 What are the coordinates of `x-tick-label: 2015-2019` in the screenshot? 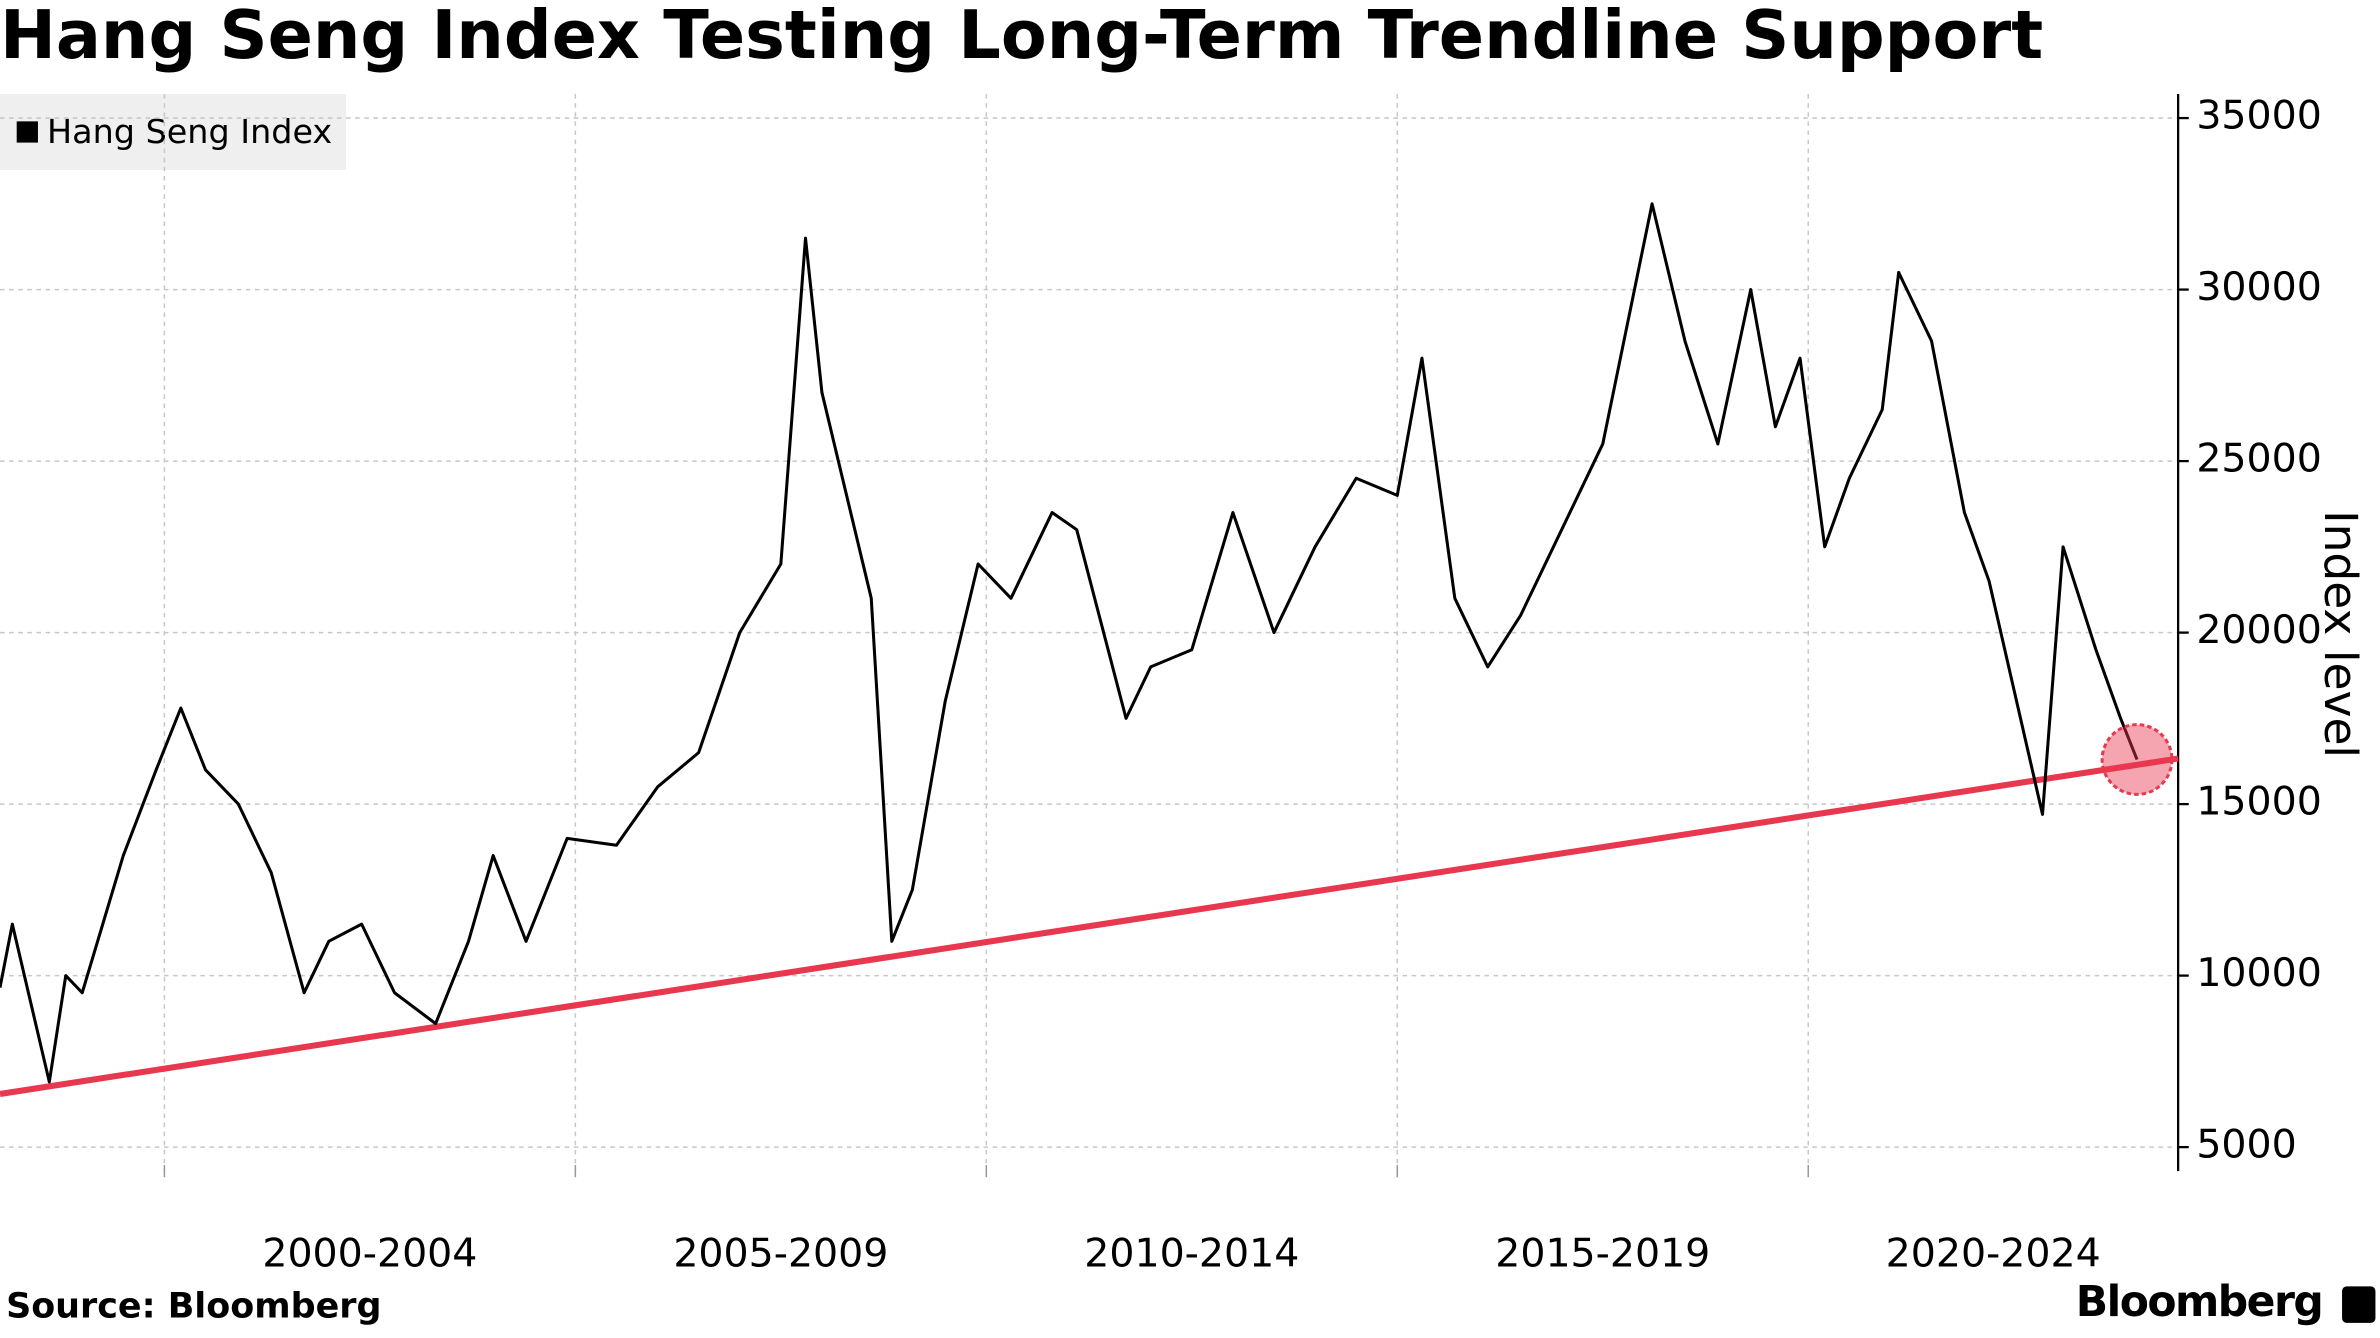 It's located at (1602, 1254).